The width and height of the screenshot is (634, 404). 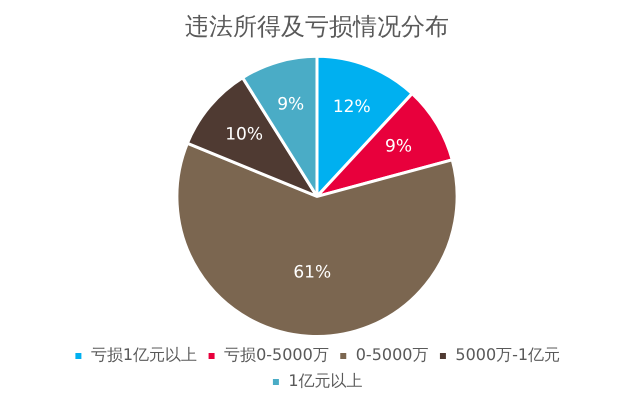 I want to click on legend-label: 亏损1亿元以上, so click(x=144, y=354).